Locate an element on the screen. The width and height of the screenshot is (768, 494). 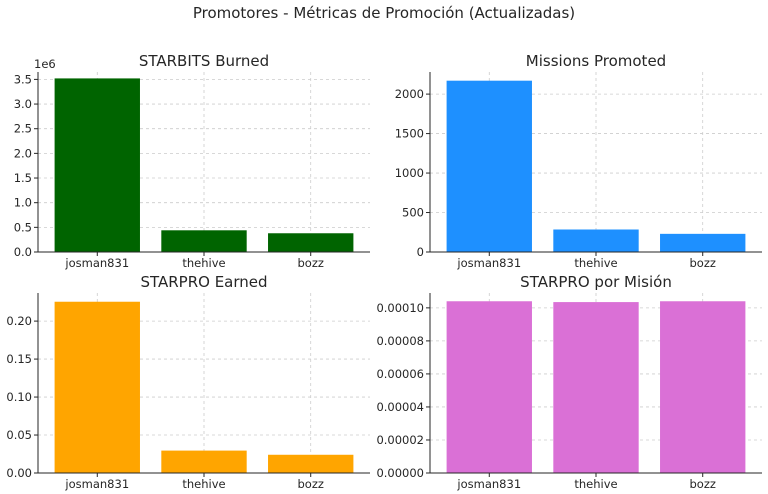
y-offset-label: 1e6 is located at coordinates (45, 64).